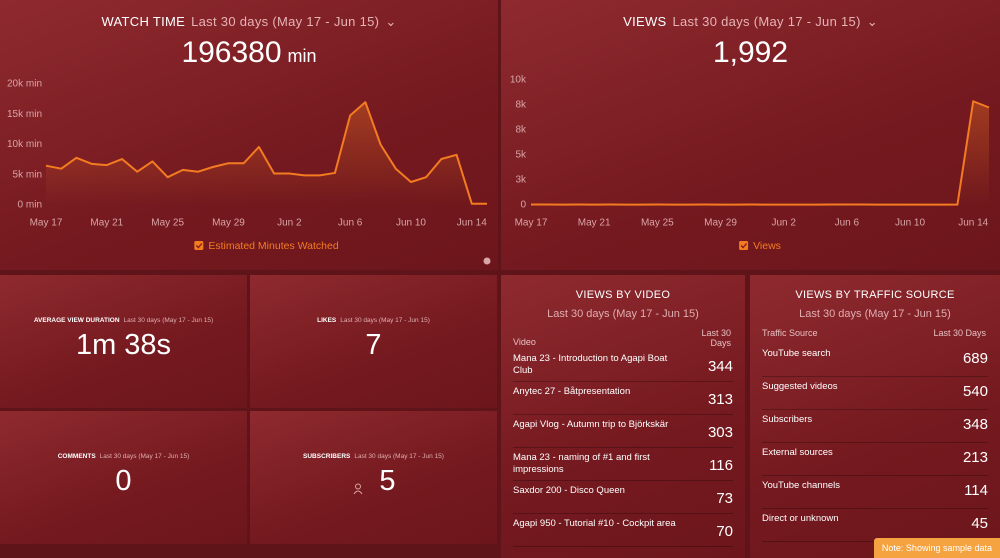 The width and height of the screenshot is (1000, 558). Describe the element at coordinates (521, 155) in the screenshot. I see `y-tick-label: 5k` at that location.